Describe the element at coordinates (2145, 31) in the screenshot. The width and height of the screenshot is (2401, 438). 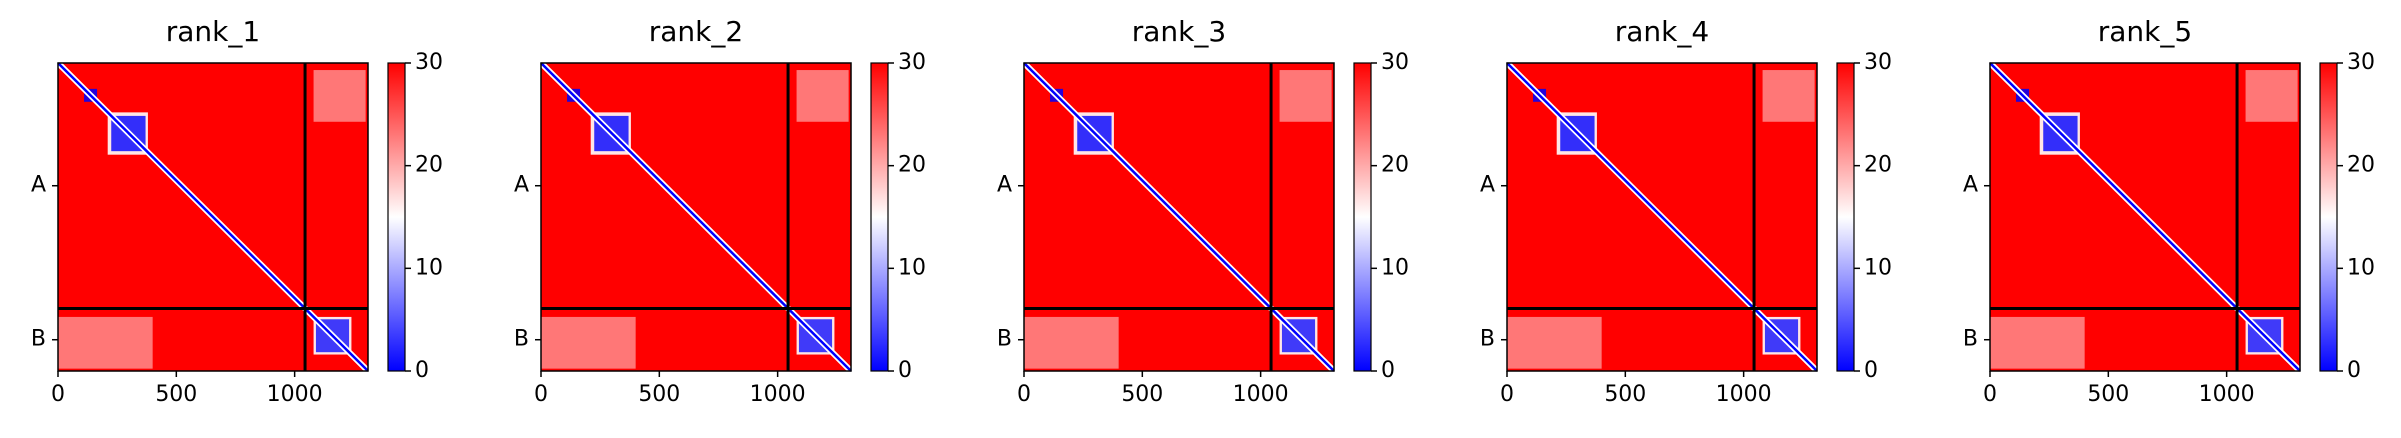
I see `panel-title: rank_5` at that location.